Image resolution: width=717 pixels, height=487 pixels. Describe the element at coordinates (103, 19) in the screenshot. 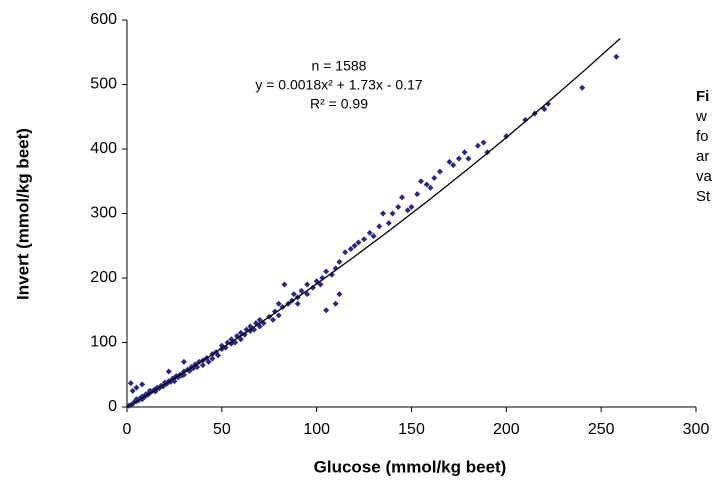

I see `y-tick-label: 600` at that location.